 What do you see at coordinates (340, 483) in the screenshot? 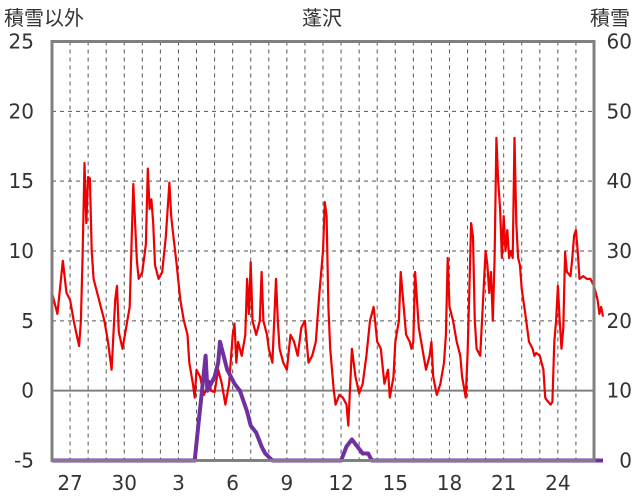
I see `x-tick-label: 12` at bounding box center [340, 483].